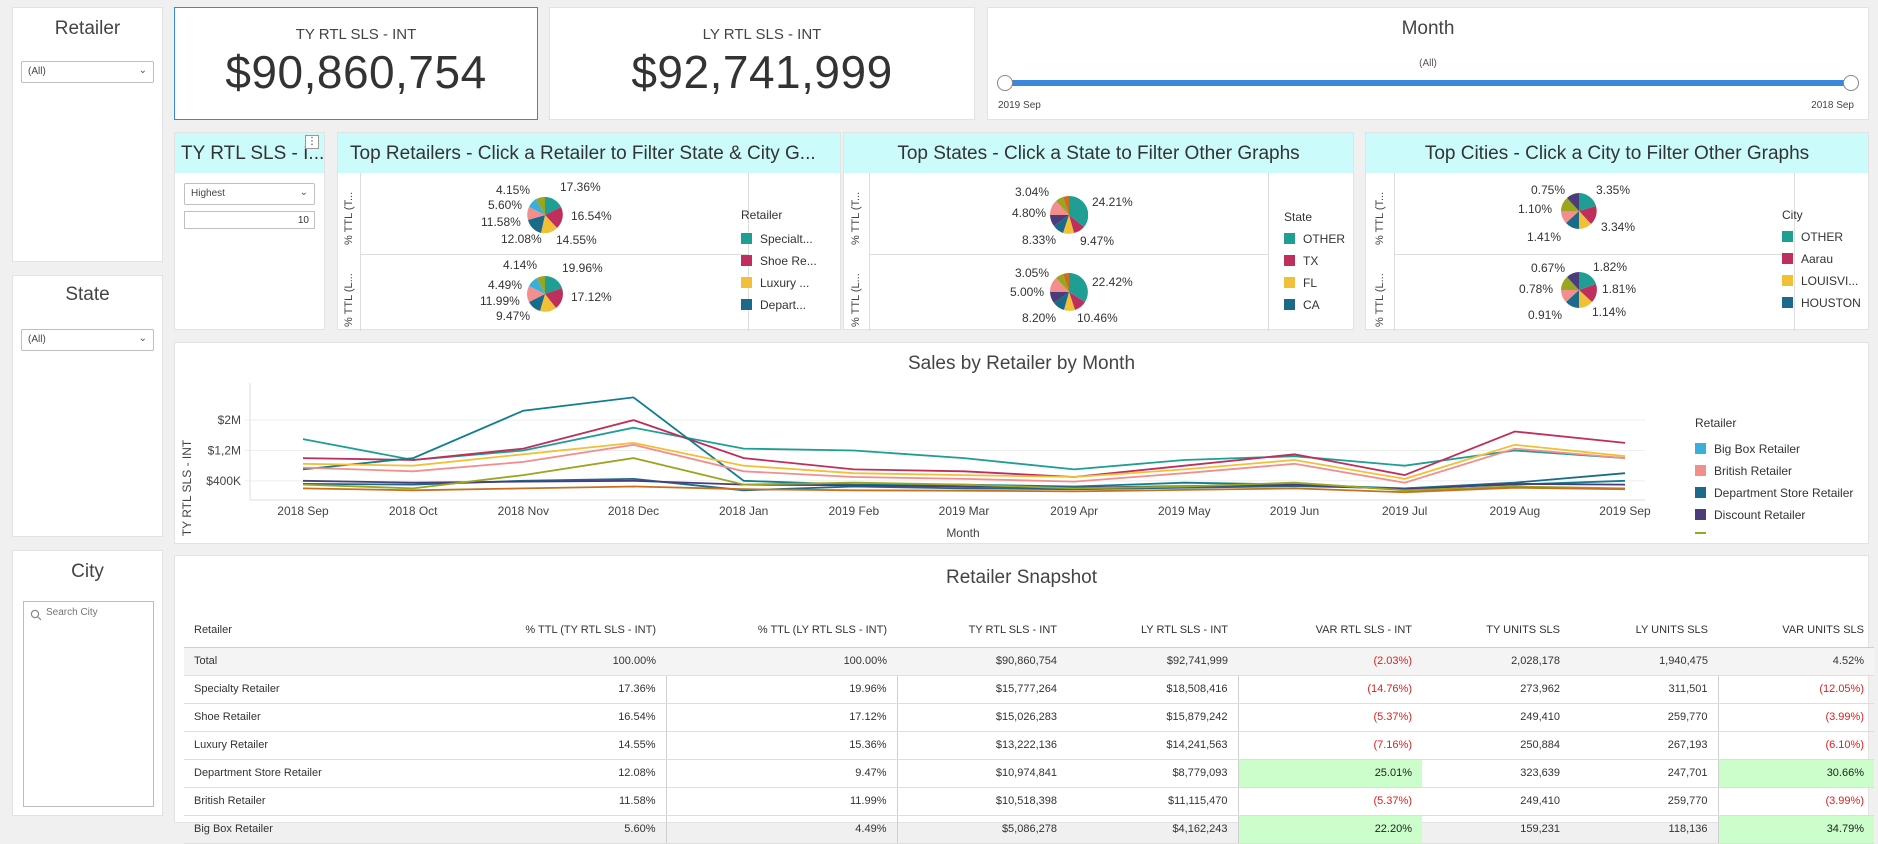  Describe the element at coordinates (1314, 263) in the screenshot. I see `legend-item: TX` at that location.